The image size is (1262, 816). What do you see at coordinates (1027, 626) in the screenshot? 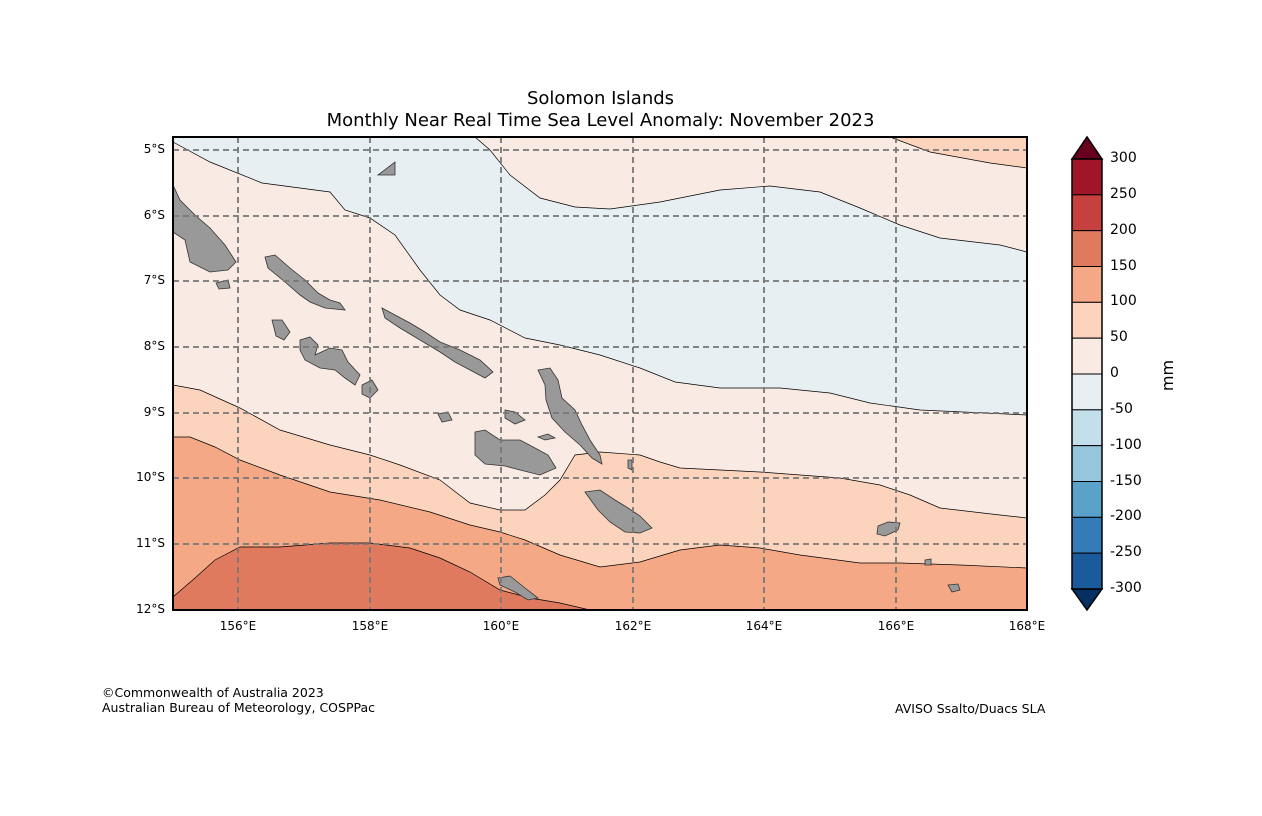
I see `lon-tick-label: 168°E` at bounding box center [1027, 626].